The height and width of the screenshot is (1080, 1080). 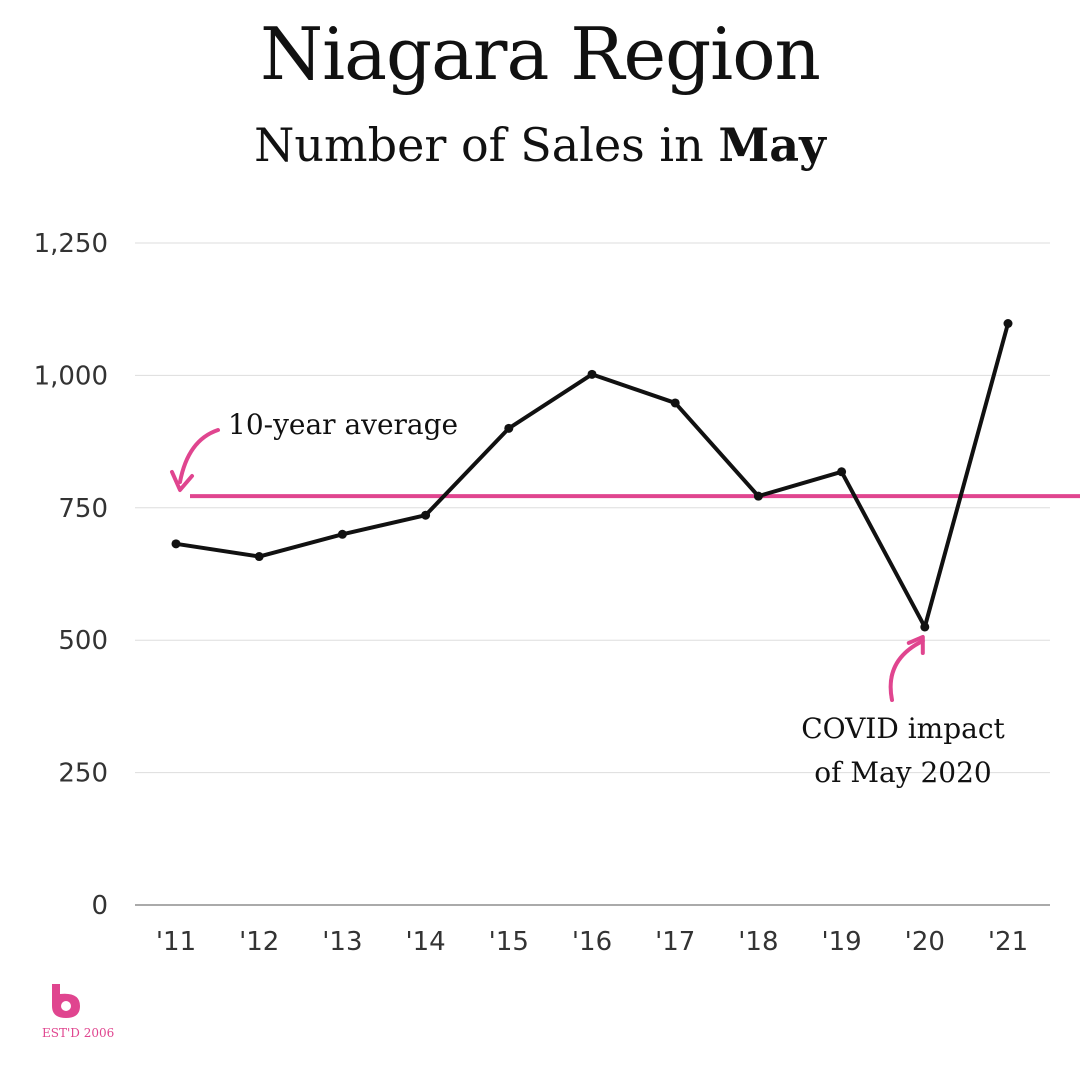 I want to click on subtitle-bold: May, so click(x=772, y=145).